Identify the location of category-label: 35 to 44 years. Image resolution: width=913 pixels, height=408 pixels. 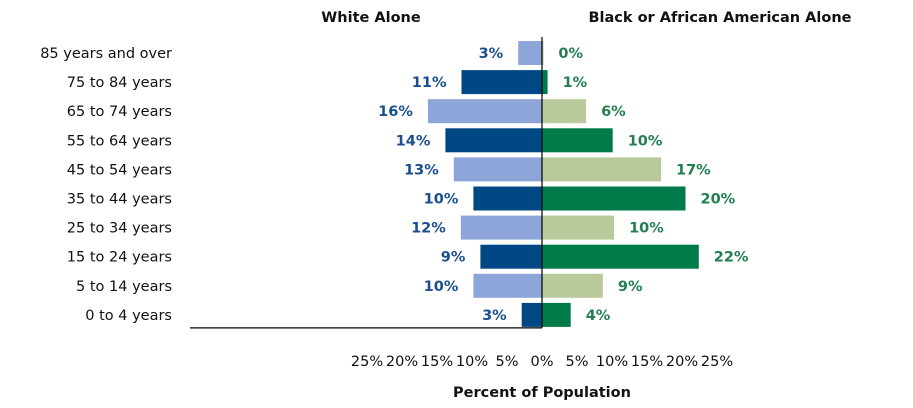
(119, 200).